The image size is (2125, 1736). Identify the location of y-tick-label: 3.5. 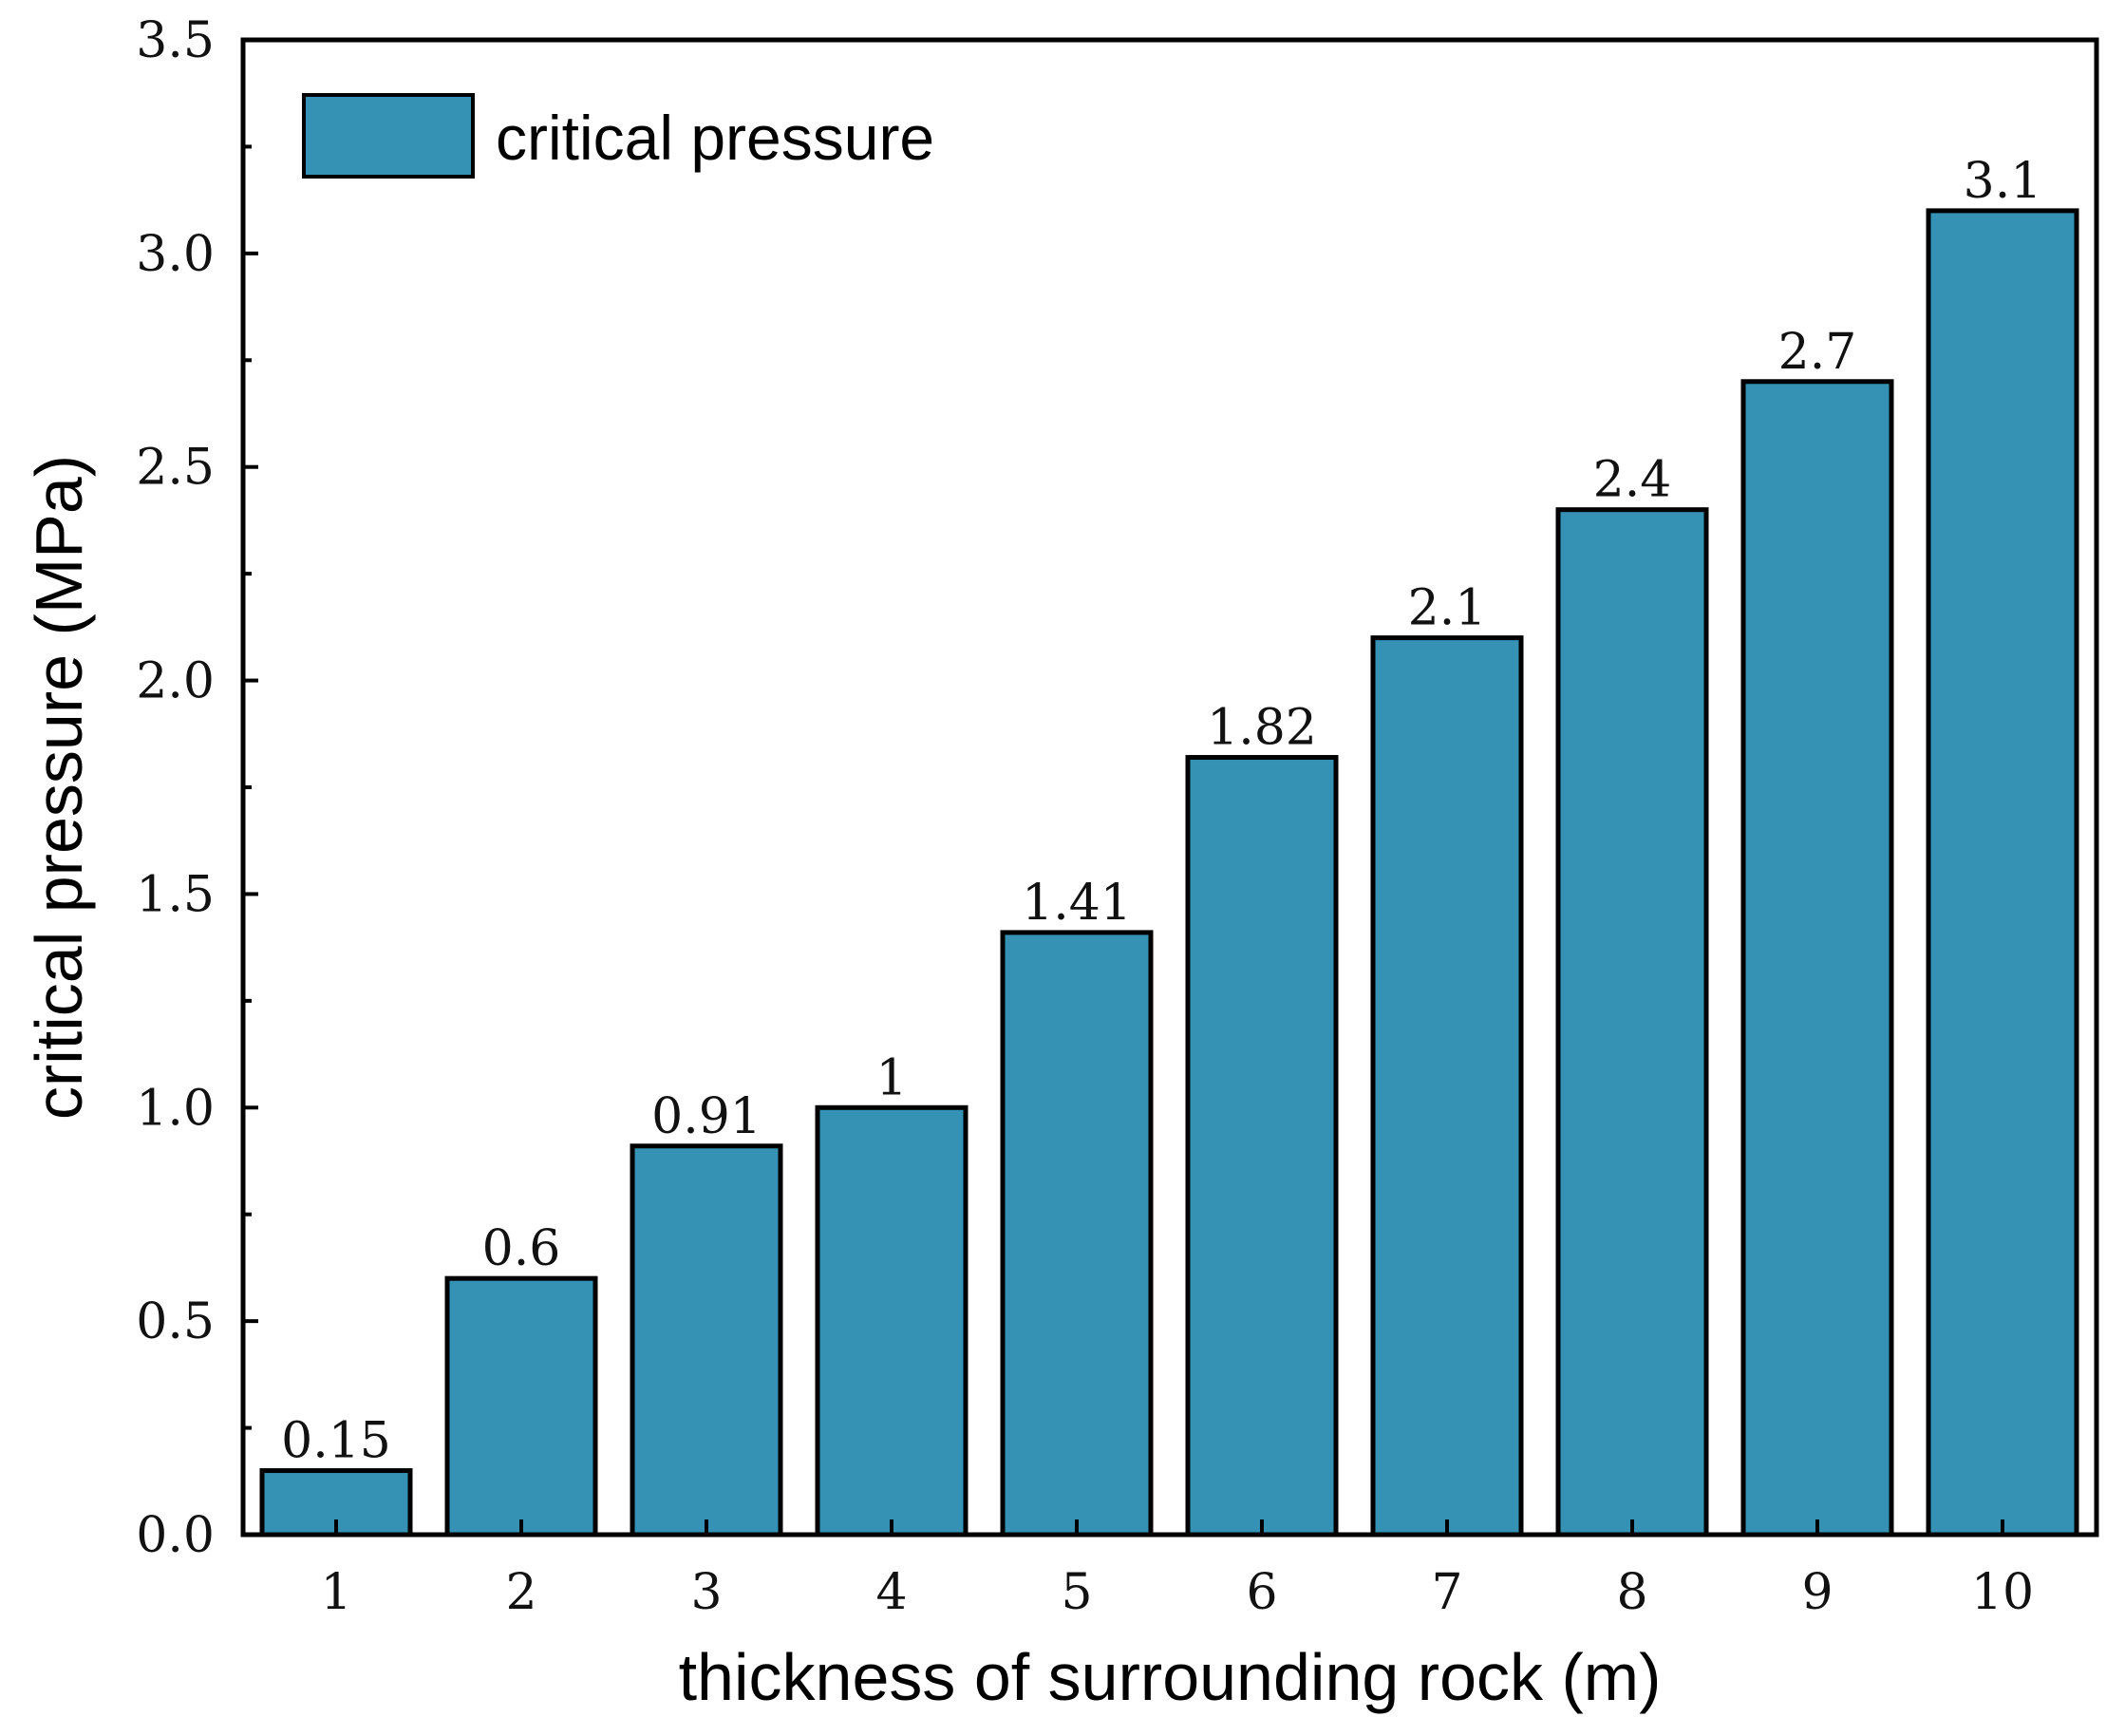
(176, 40).